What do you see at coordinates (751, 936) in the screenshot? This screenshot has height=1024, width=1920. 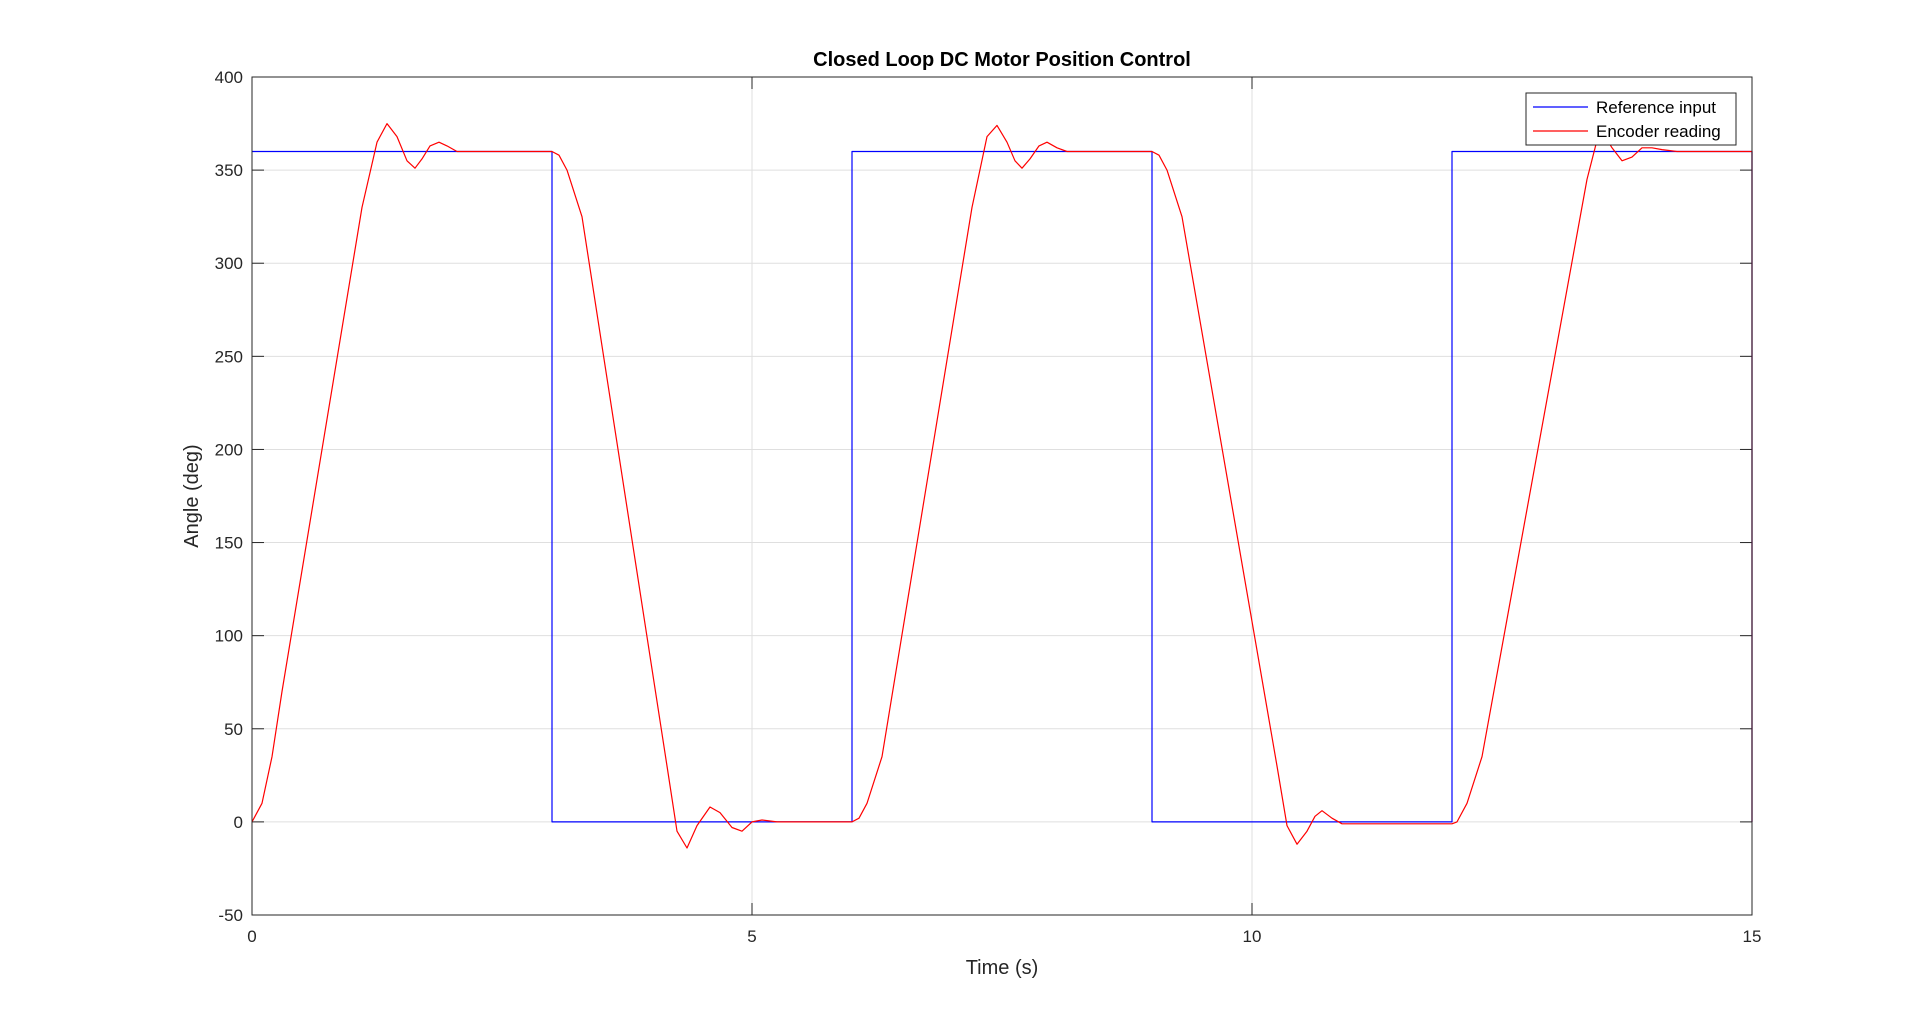 I see `x-tick-label: 5` at bounding box center [751, 936].